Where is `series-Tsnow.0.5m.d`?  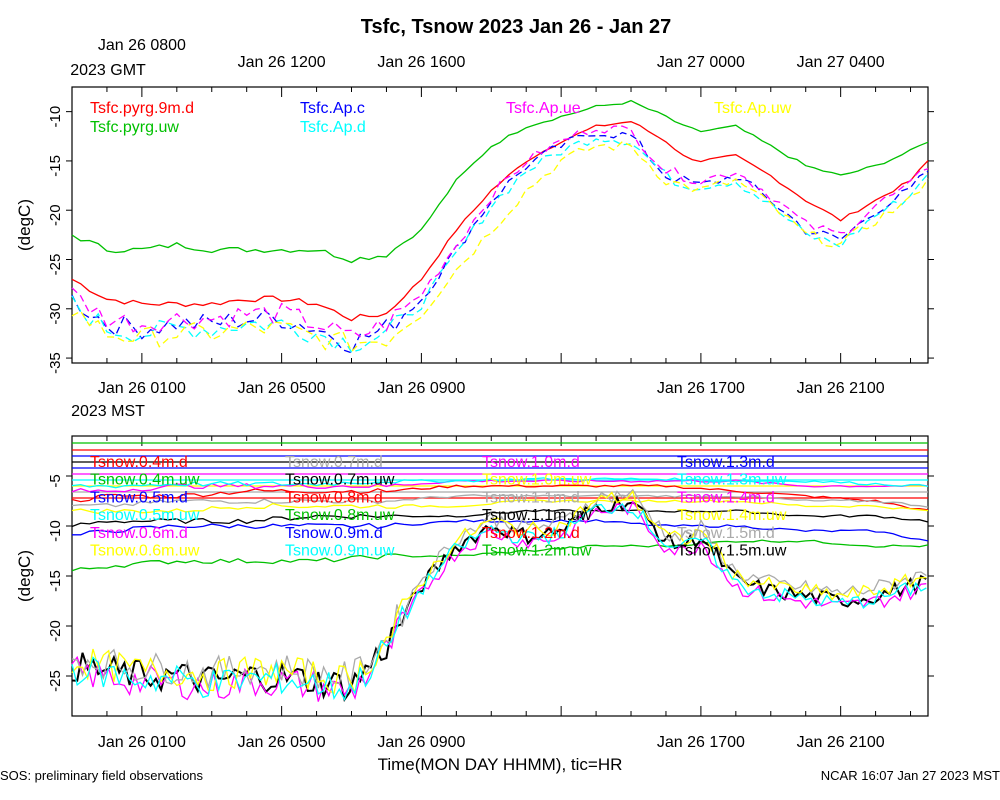 series-Tsnow.0.5m.d is located at coordinates (500, 497).